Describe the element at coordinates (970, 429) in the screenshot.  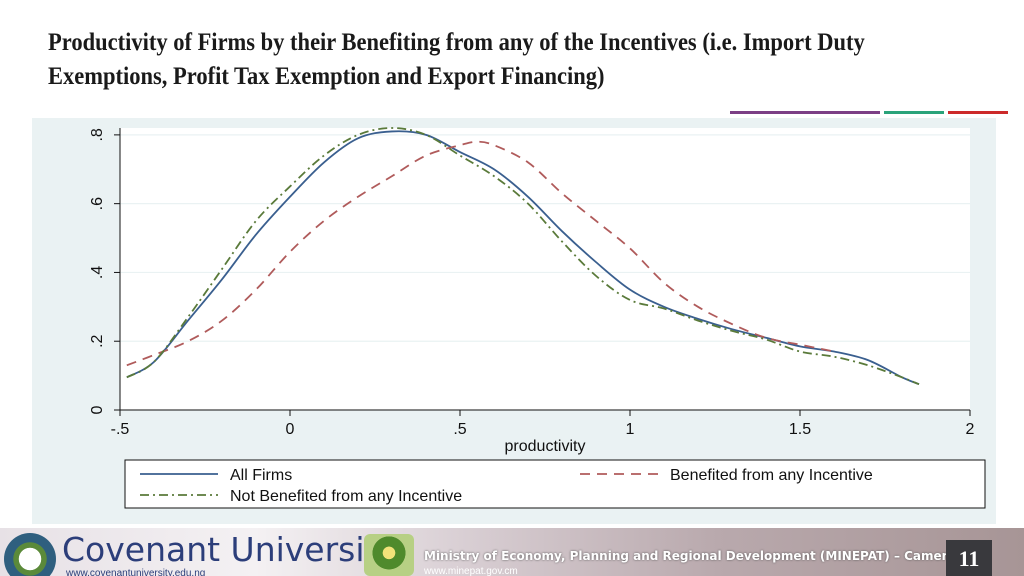
I see `x-tick-label: 2` at that location.